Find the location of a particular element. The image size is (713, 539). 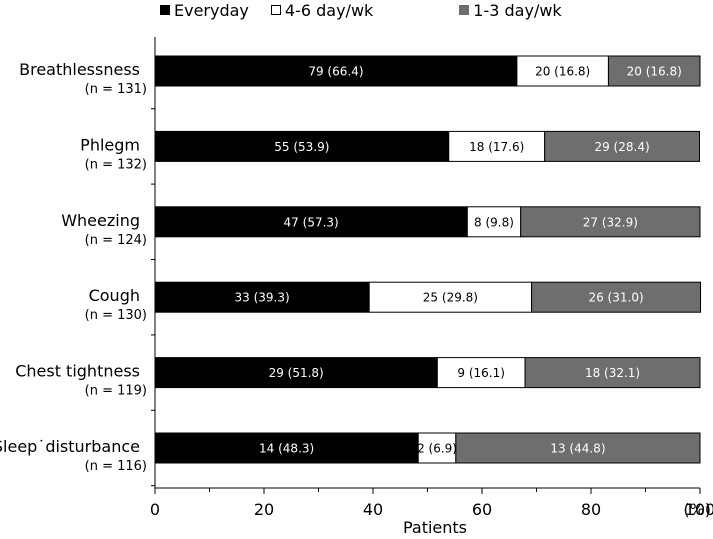

bar-data-label: 18 (17.6) is located at coordinates (496, 147).